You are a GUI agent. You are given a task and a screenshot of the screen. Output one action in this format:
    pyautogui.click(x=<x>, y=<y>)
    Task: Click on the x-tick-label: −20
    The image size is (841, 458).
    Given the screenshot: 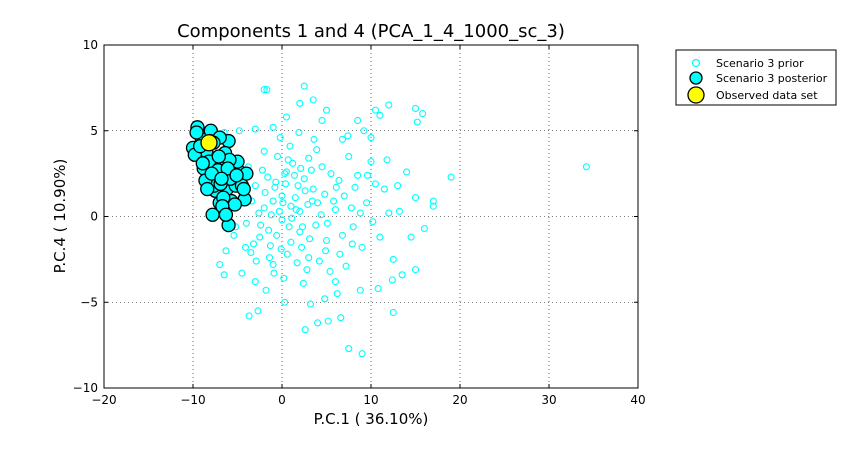 What is the action you would take?
    pyautogui.click(x=103, y=400)
    